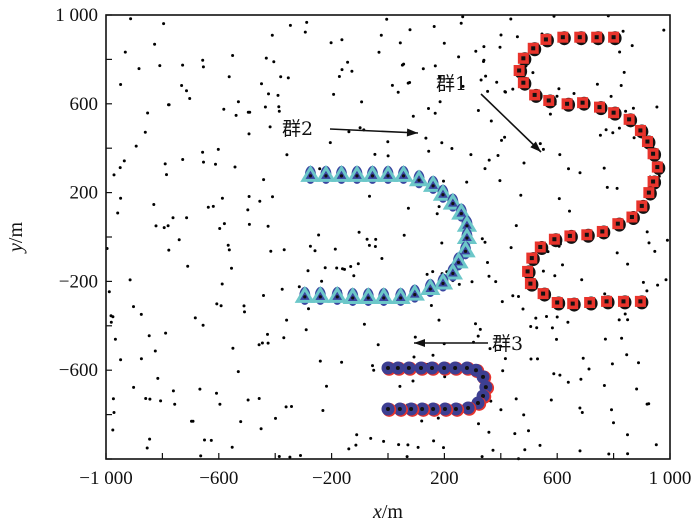  Describe the element at coordinates (444, 478) in the screenshot. I see `x-tick-label: 200` at that location.